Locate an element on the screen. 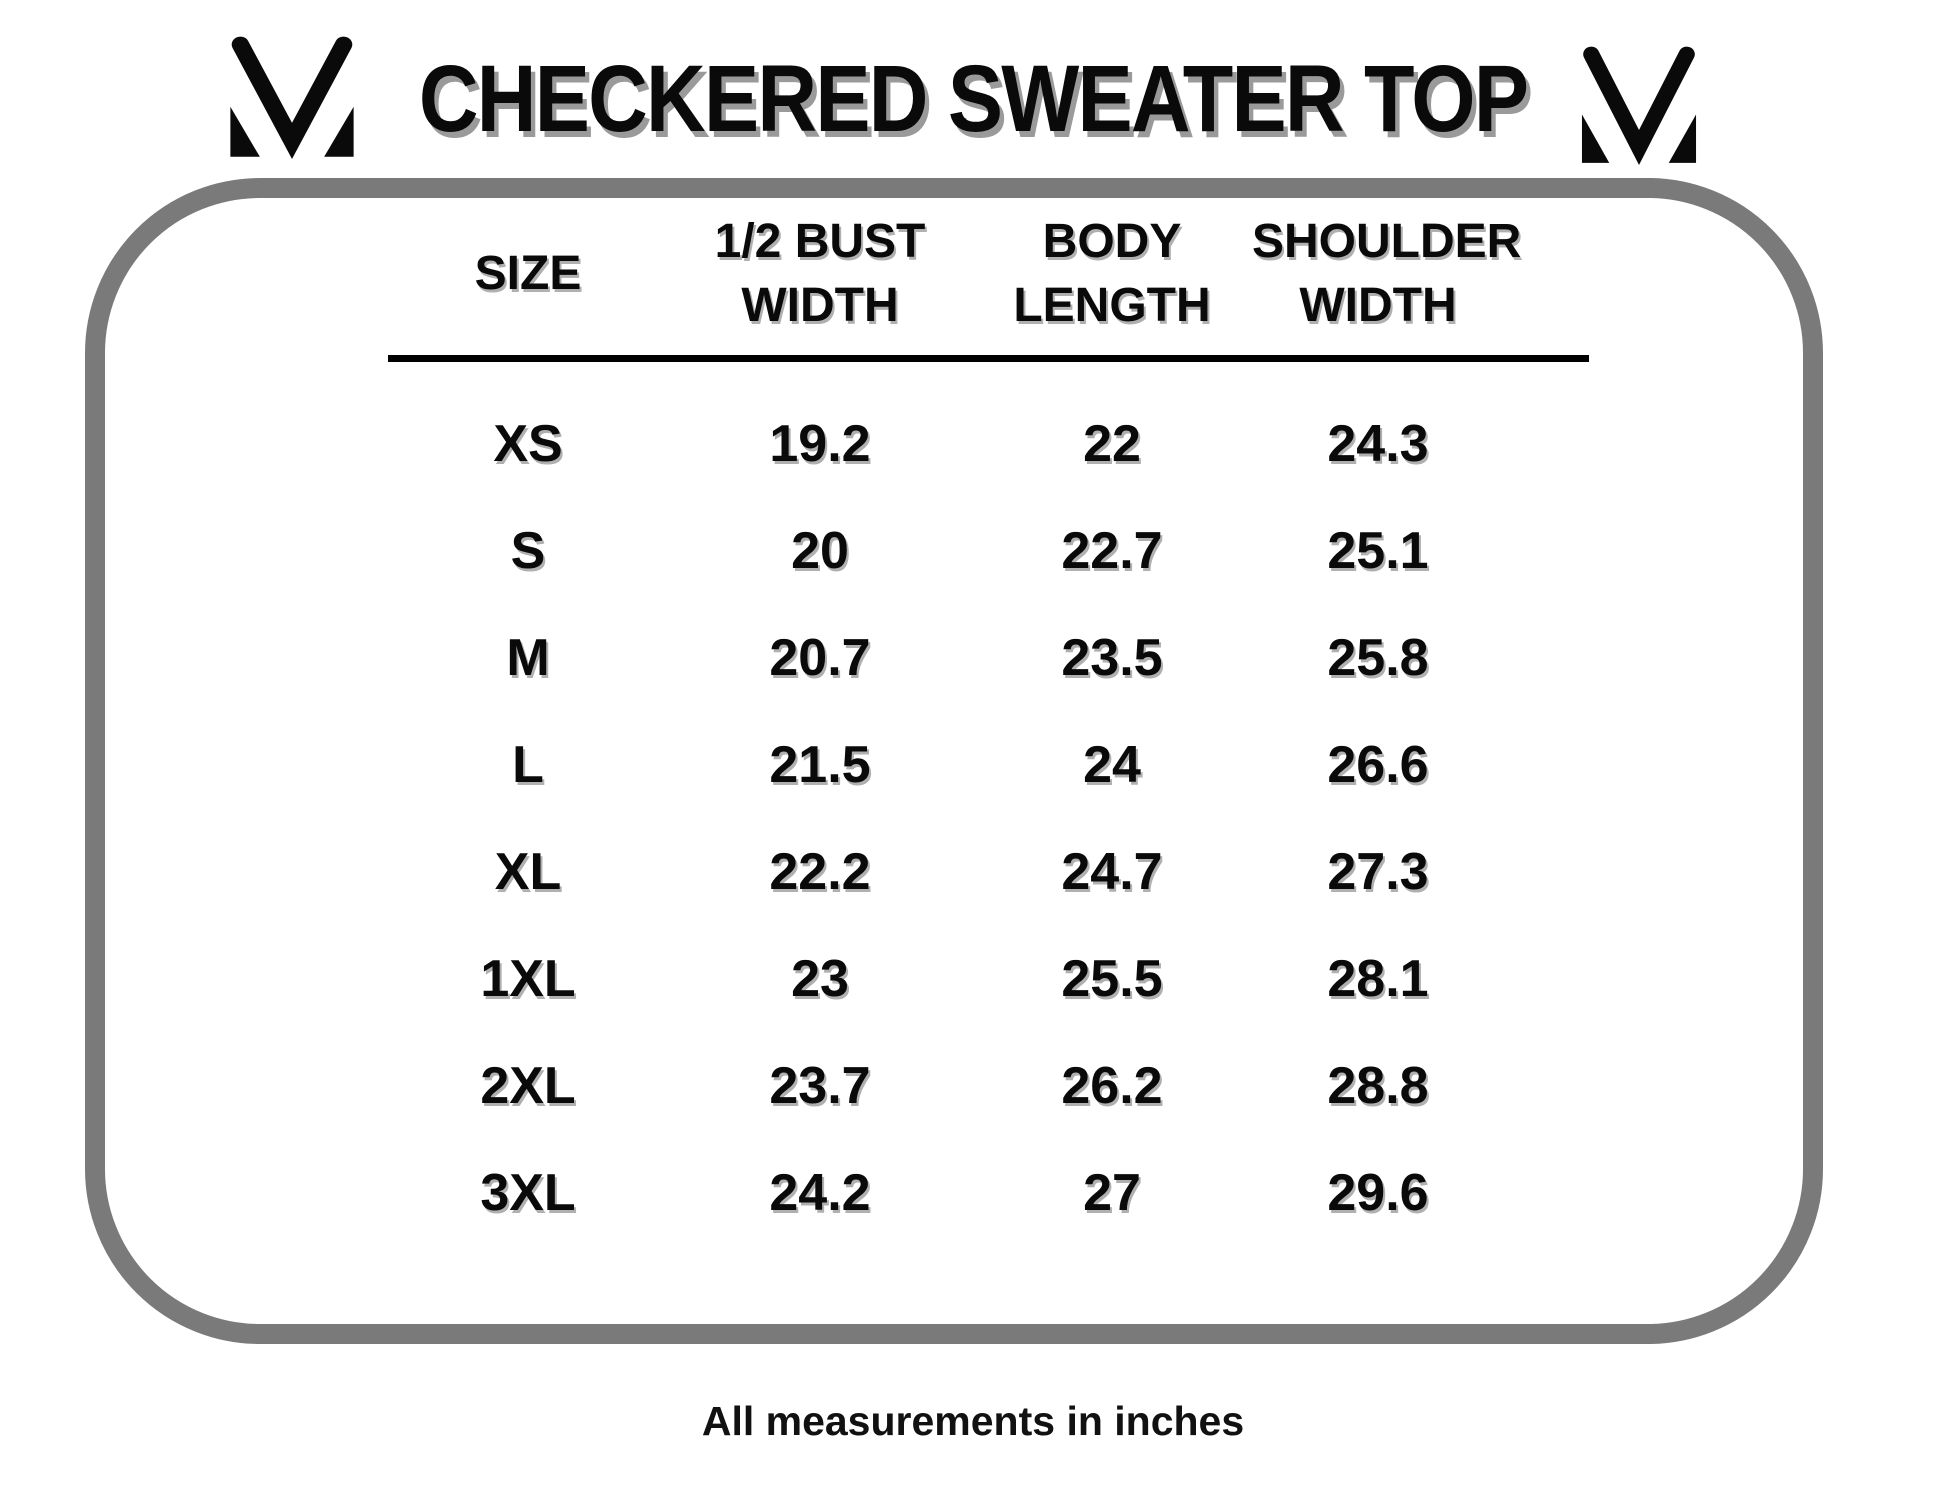 This screenshot has height=1503, width=1946. table-row-3xl: 3XL 24.2 27 29.6 is located at coordinates (946, 1192).